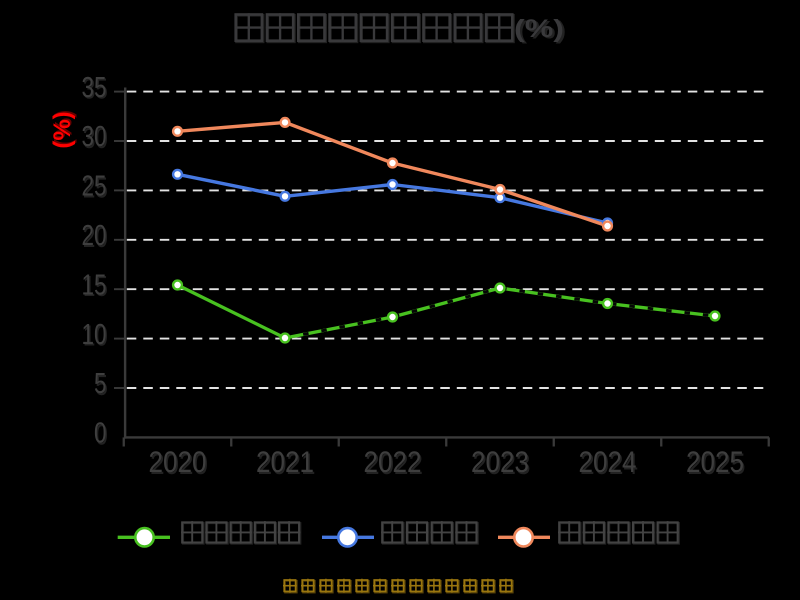 This screenshot has width=800, height=600. What do you see at coordinates (285, 462) in the screenshot?
I see `svg-text: 2021` at bounding box center [285, 462].